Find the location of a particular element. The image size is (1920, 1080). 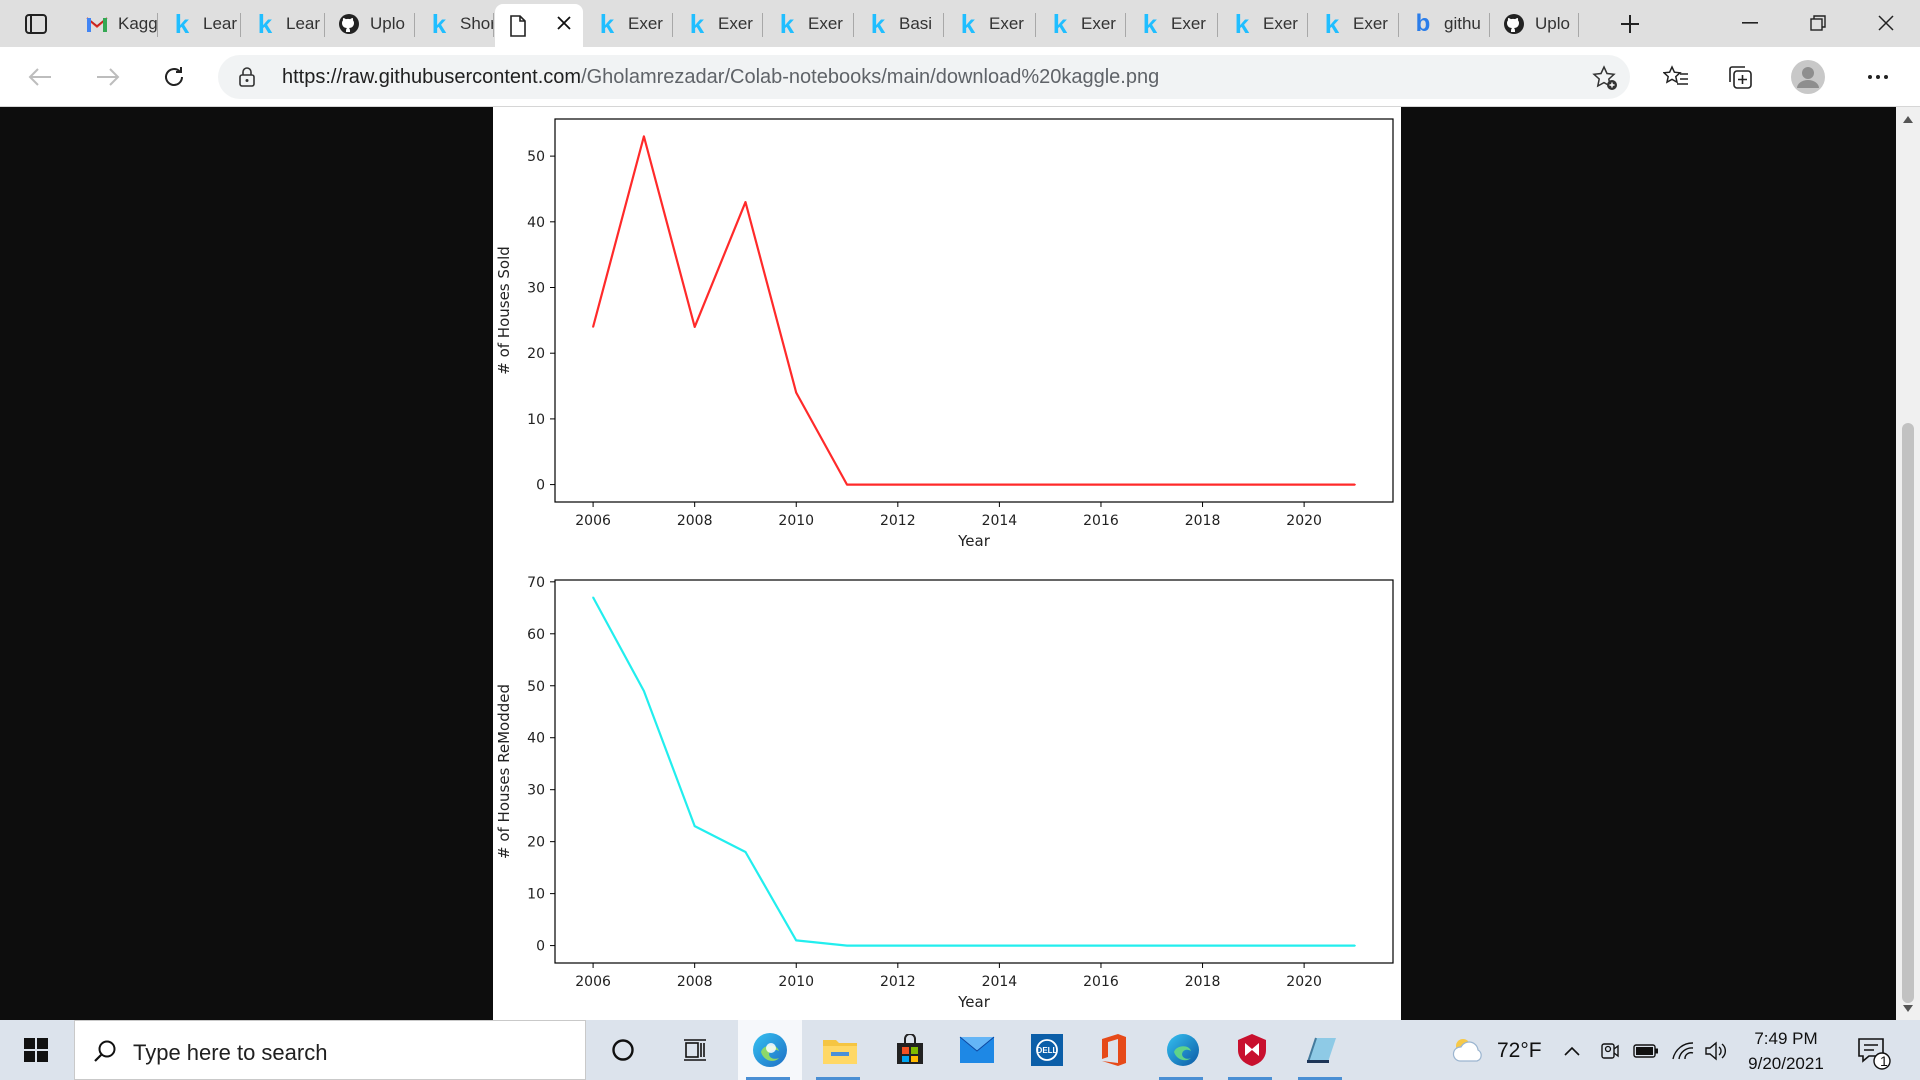

x-tick-label: 2018 is located at coordinates (1203, 521).